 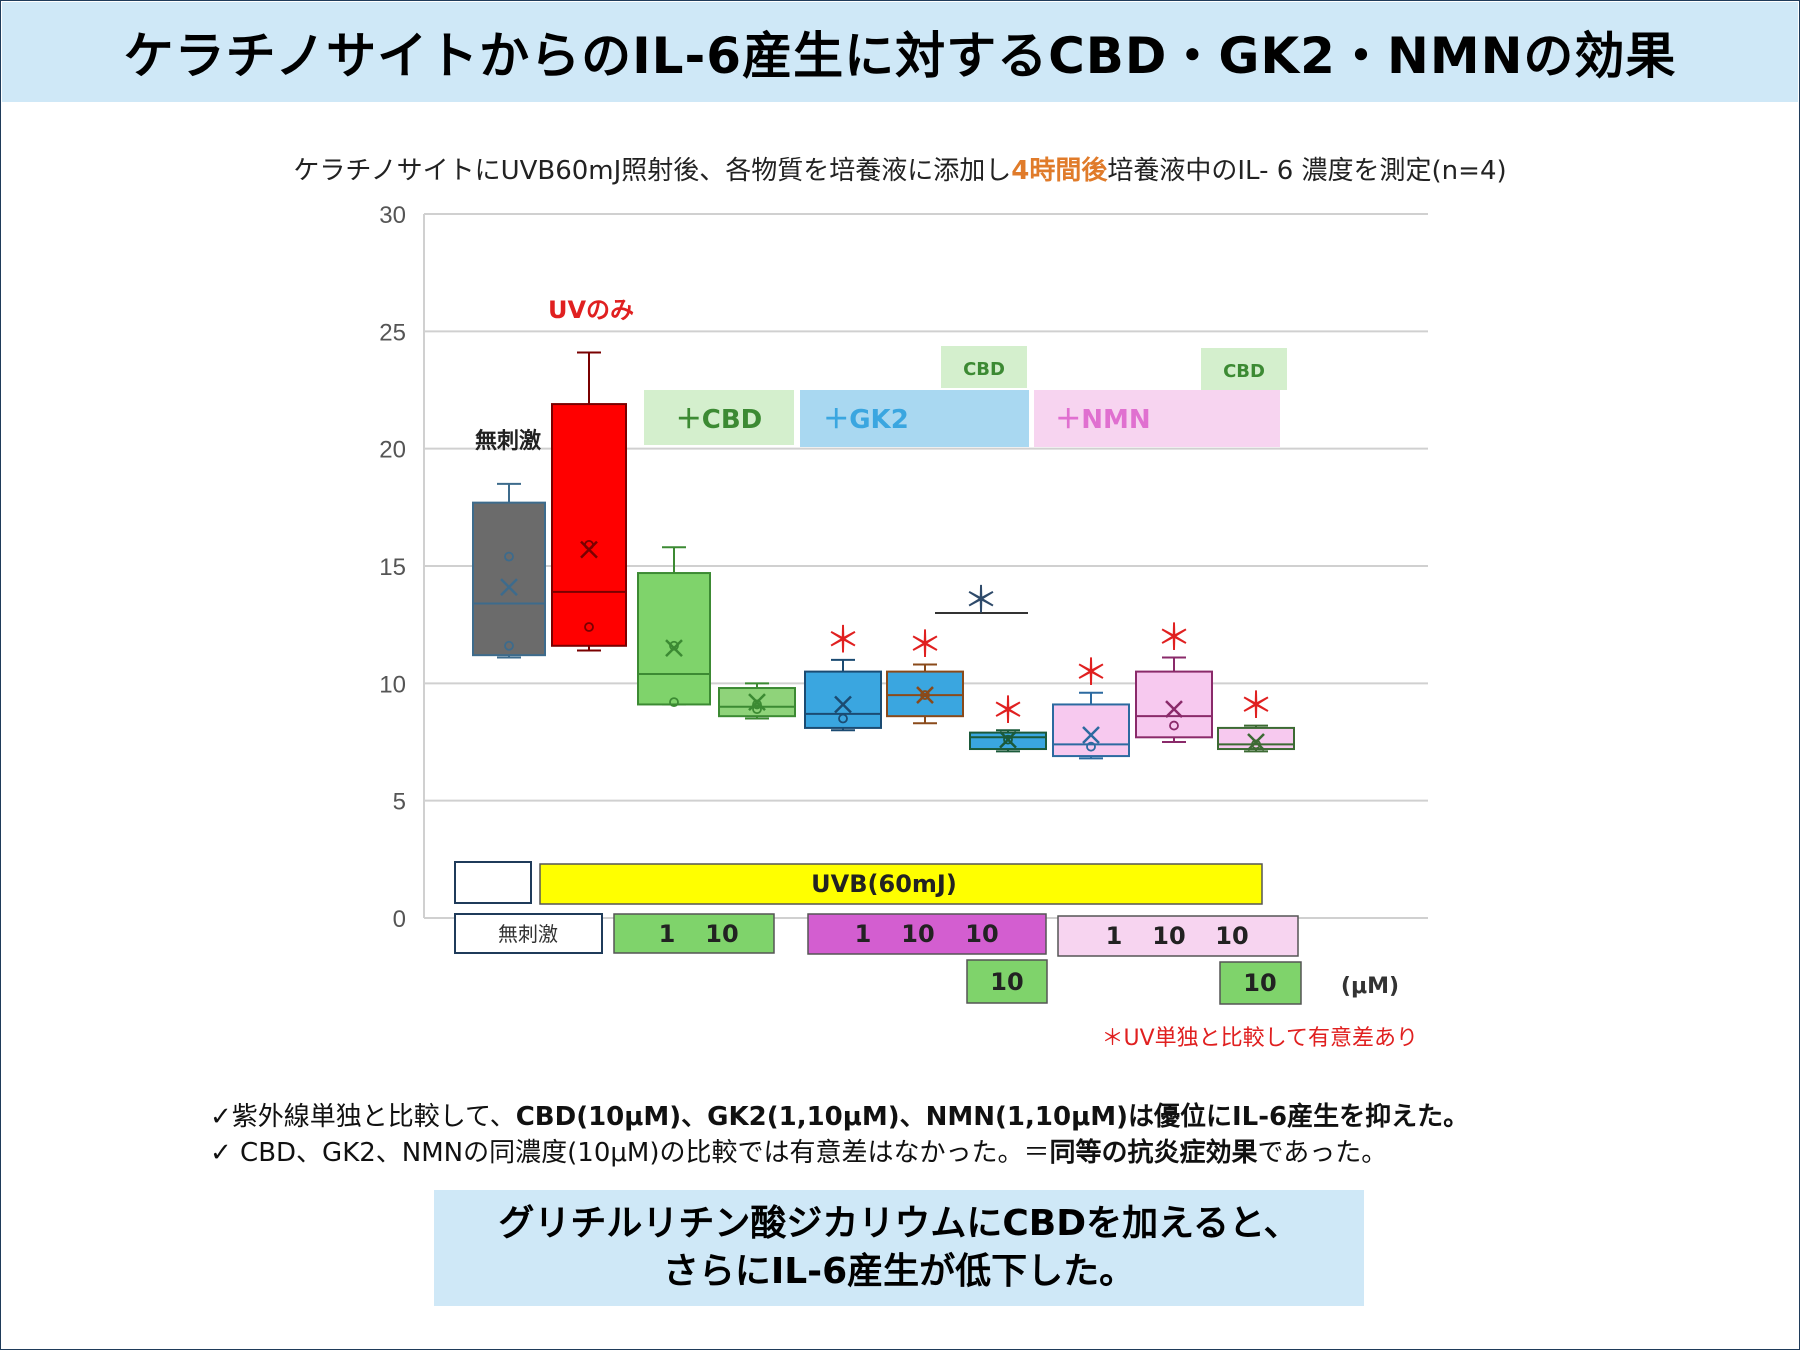 I want to click on dose-box-cbd-nmn, so click(x=1260, y=983).